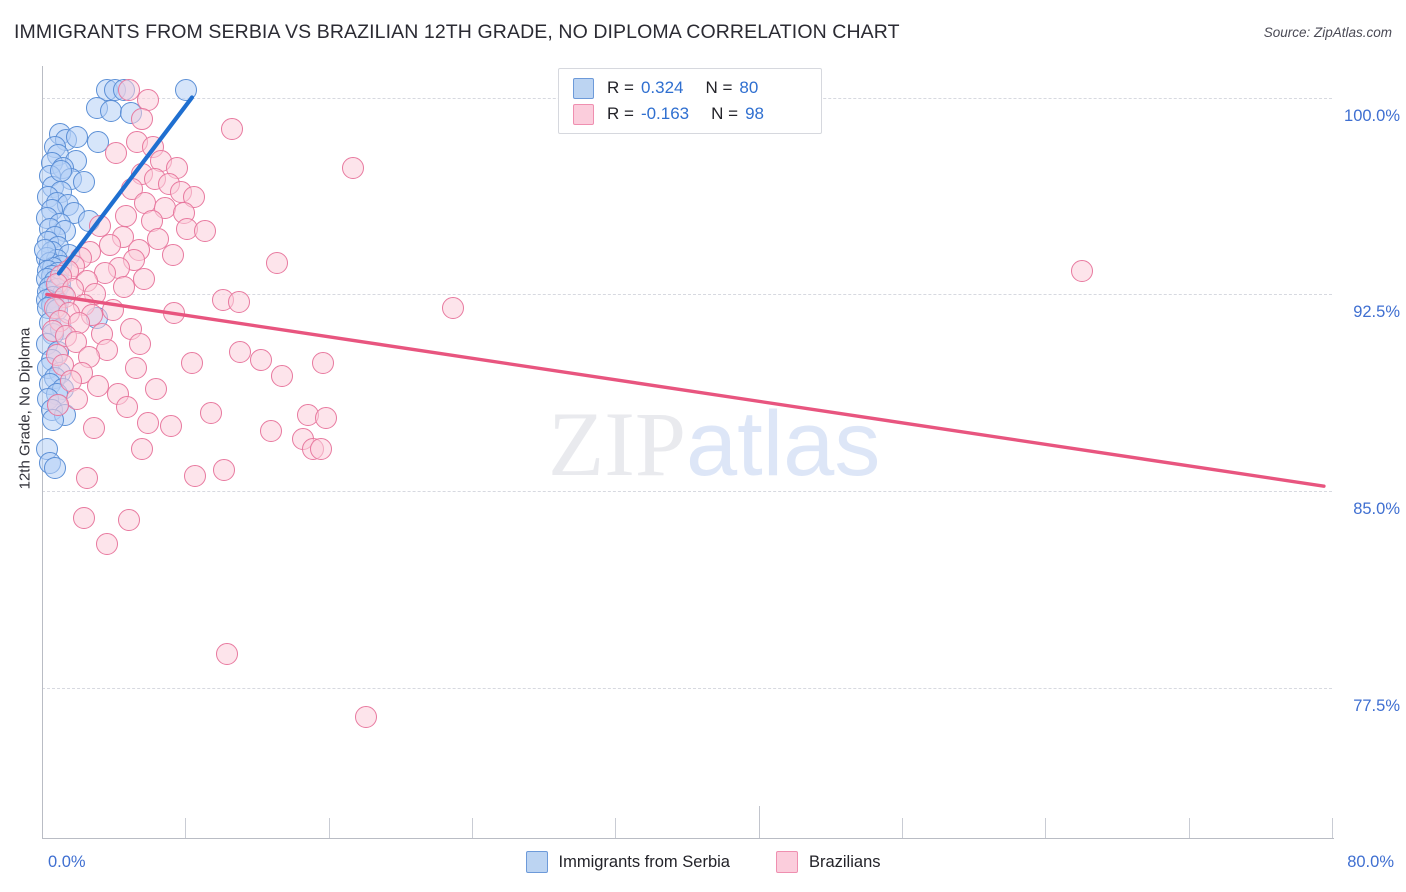  What do you see at coordinates (125, 185) in the screenshot?
I see `trend-line-serbia` at bounding box center [125, 185].